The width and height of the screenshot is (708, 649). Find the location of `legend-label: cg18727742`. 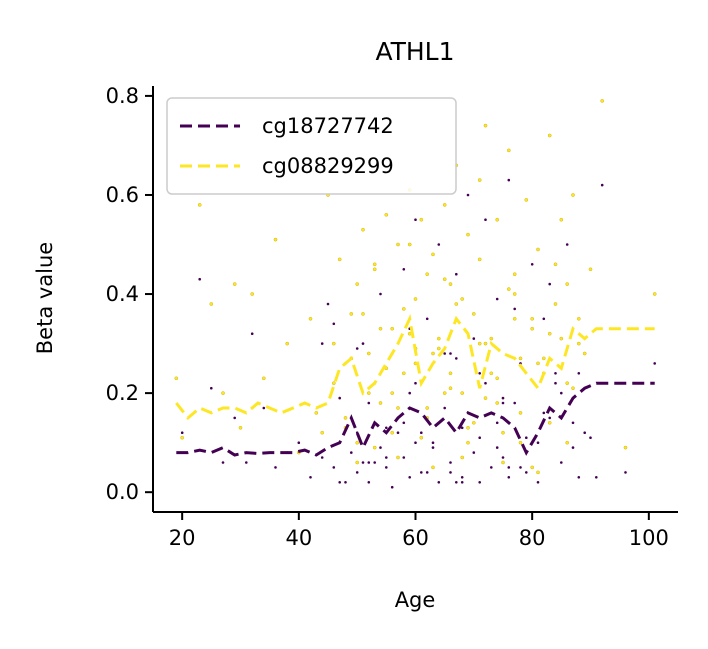

legend-label: cg18727742 is located at coordinates (328, 126).